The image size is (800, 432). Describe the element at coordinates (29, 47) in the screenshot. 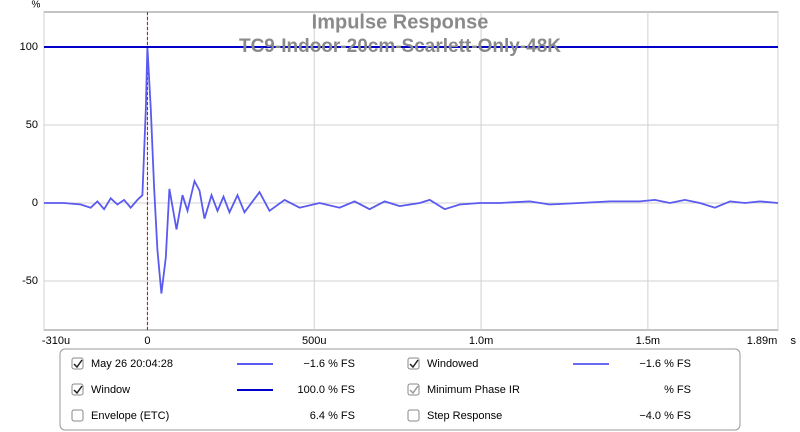

I see `y-tick-label: 100` at that location.